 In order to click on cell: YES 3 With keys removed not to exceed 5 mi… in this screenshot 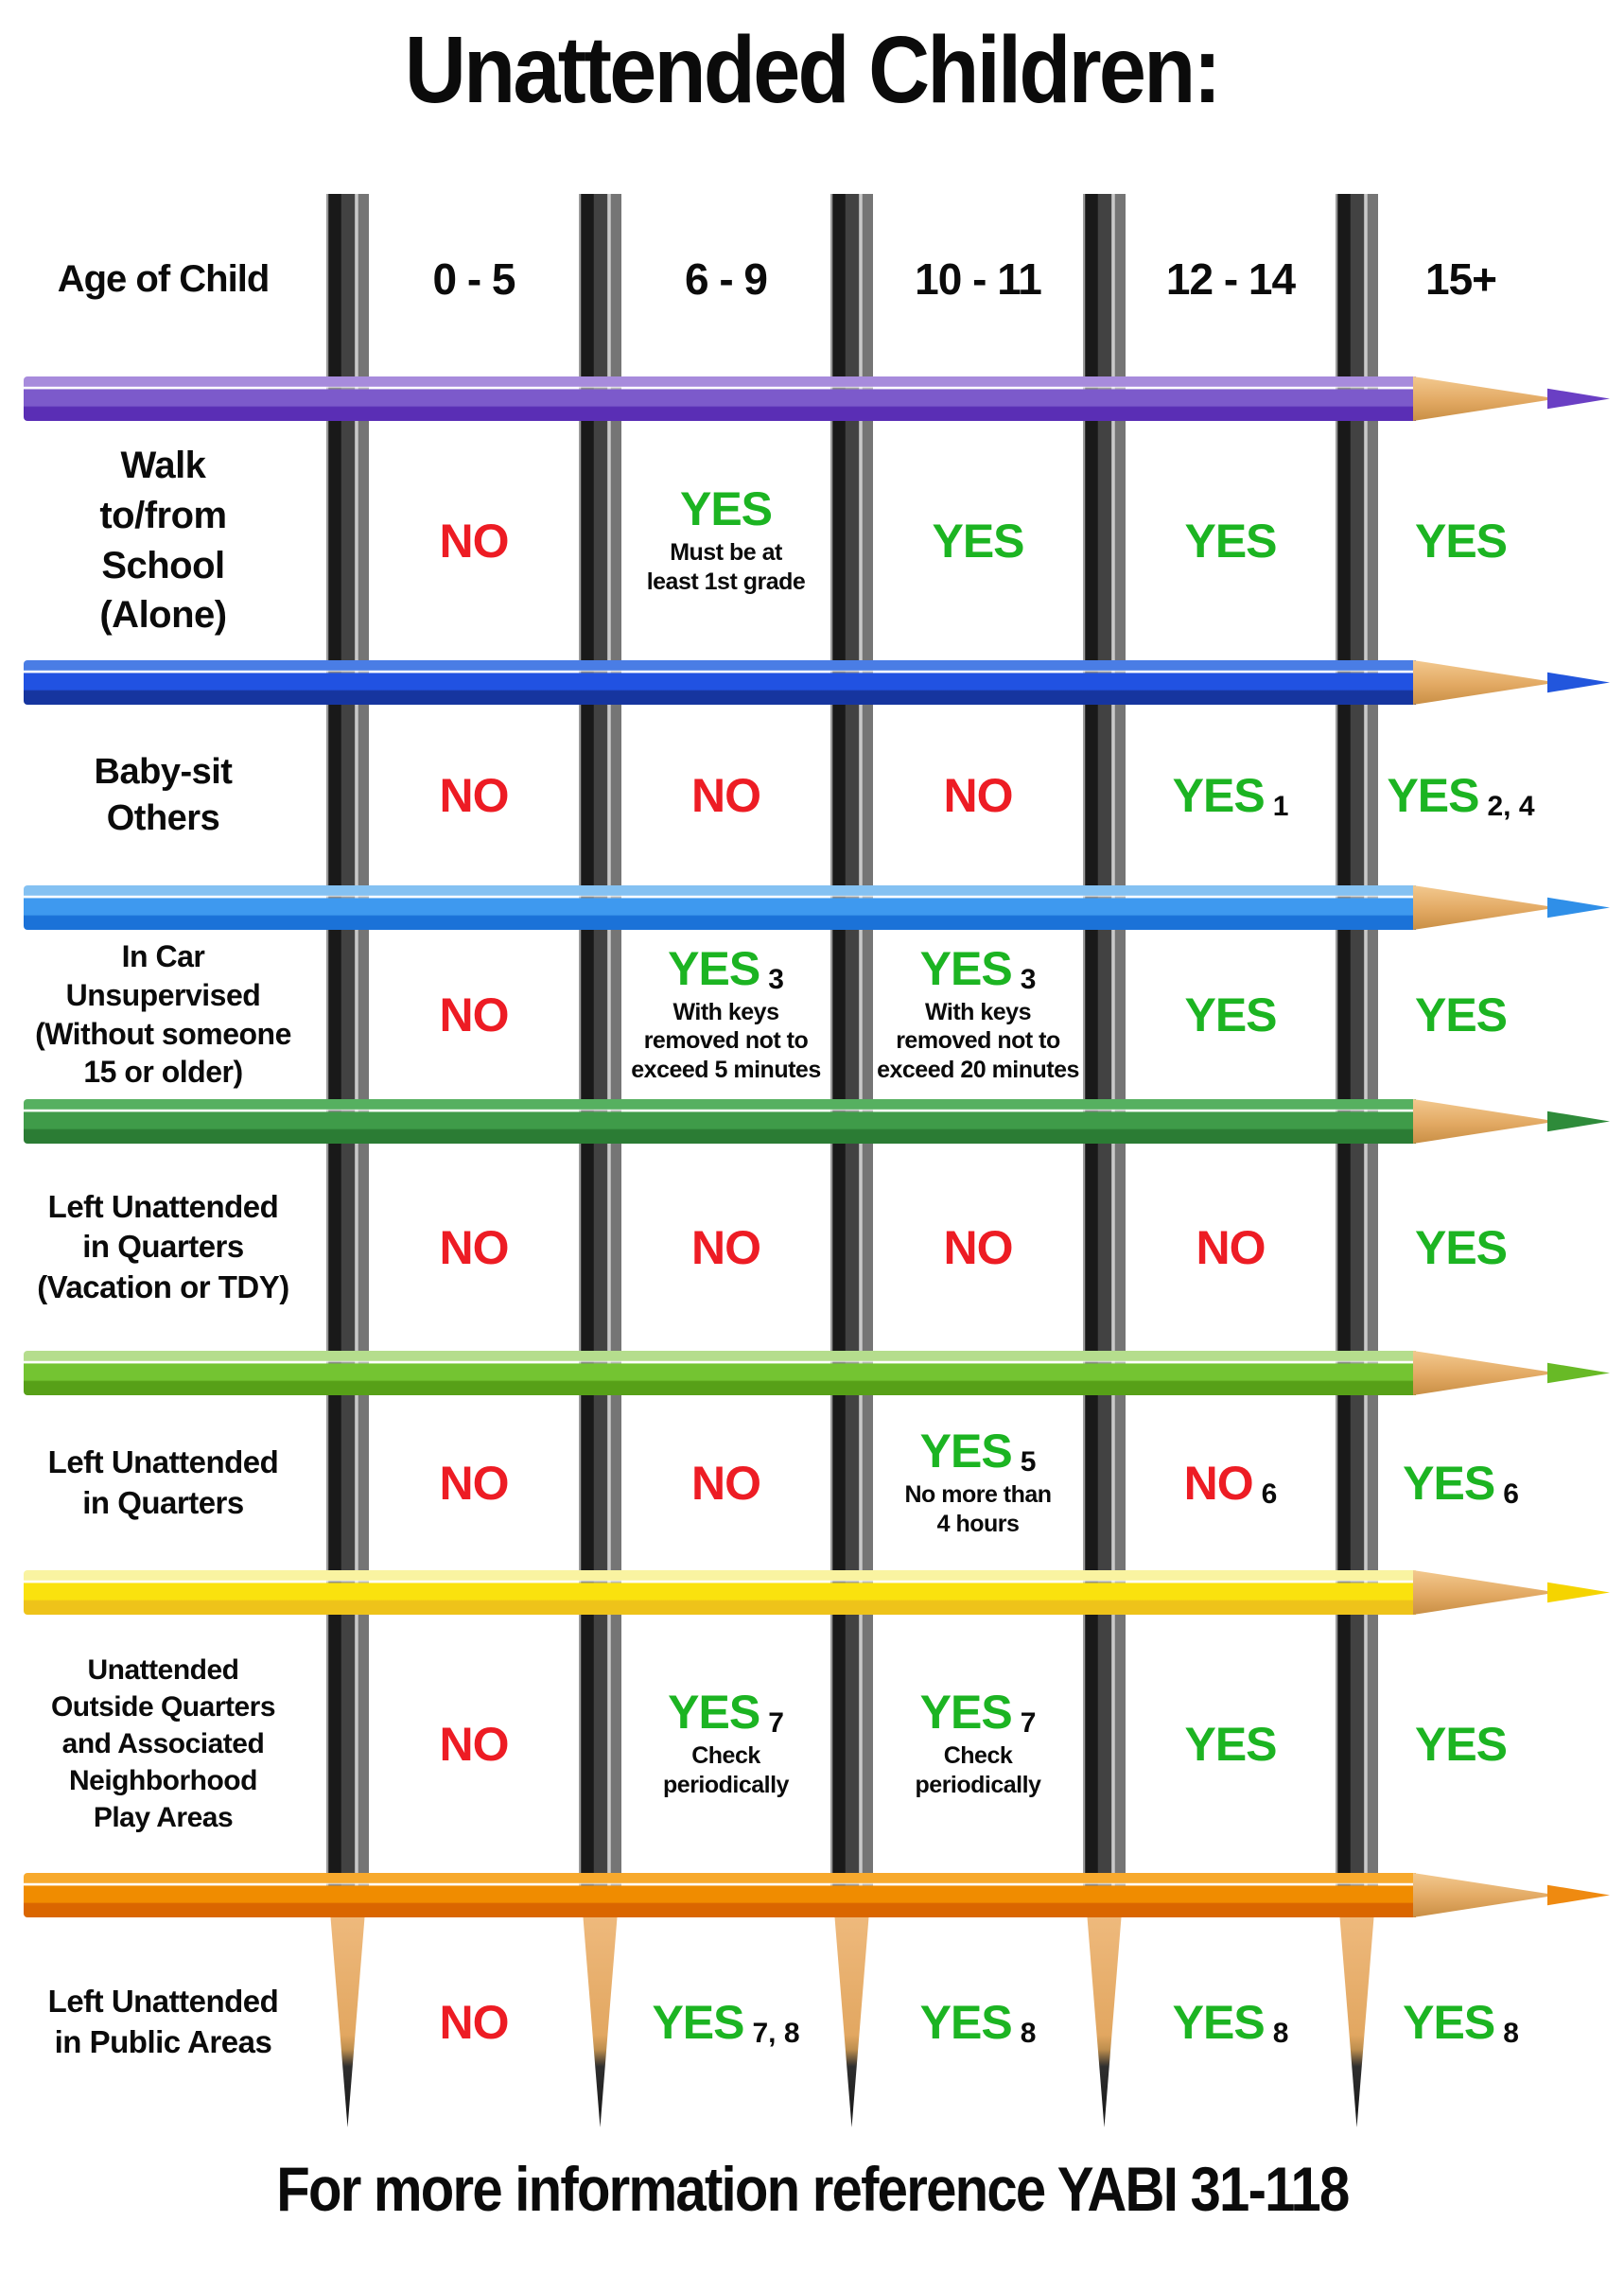, I will do `click(725, 1015)`.